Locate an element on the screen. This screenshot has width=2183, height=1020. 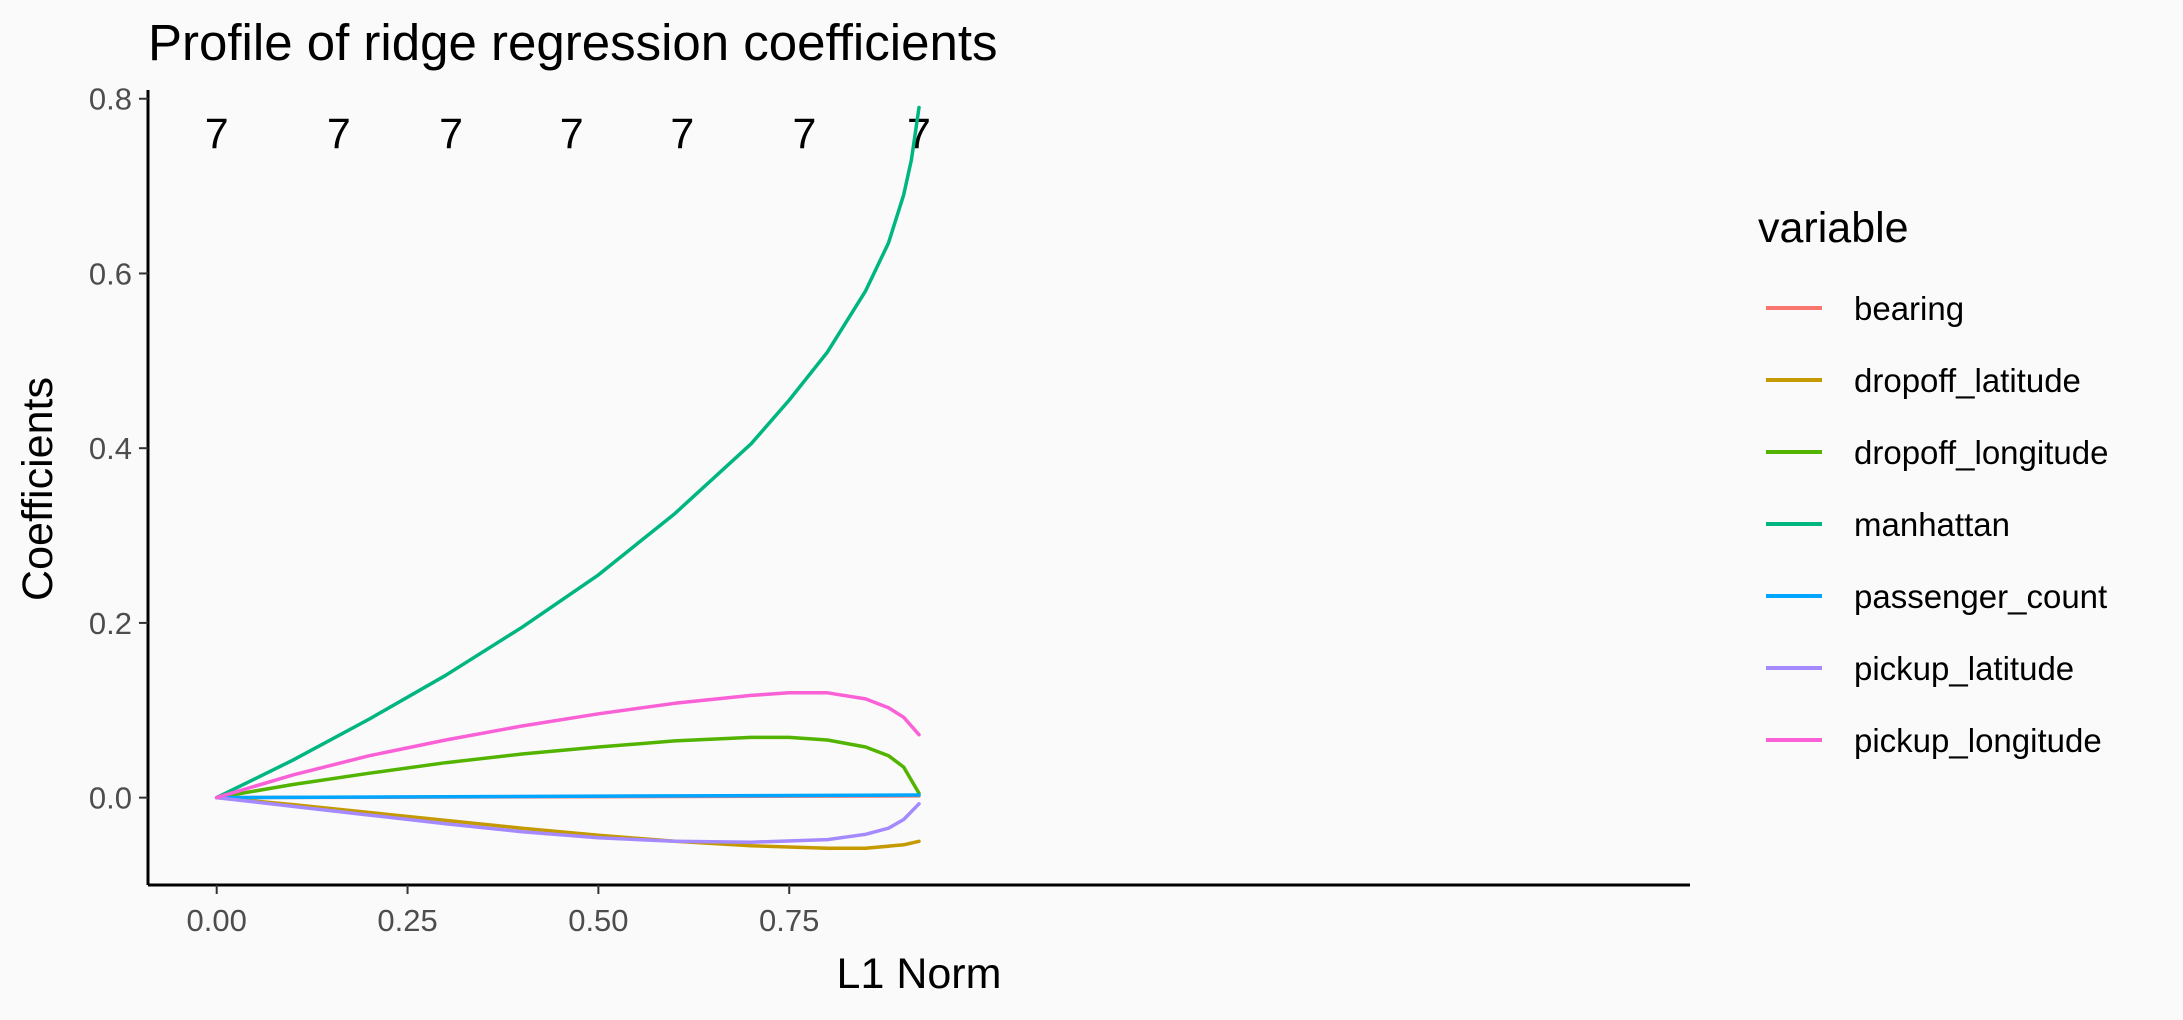
y-tick-label: 0.4 is located at coordinates (110, 448).